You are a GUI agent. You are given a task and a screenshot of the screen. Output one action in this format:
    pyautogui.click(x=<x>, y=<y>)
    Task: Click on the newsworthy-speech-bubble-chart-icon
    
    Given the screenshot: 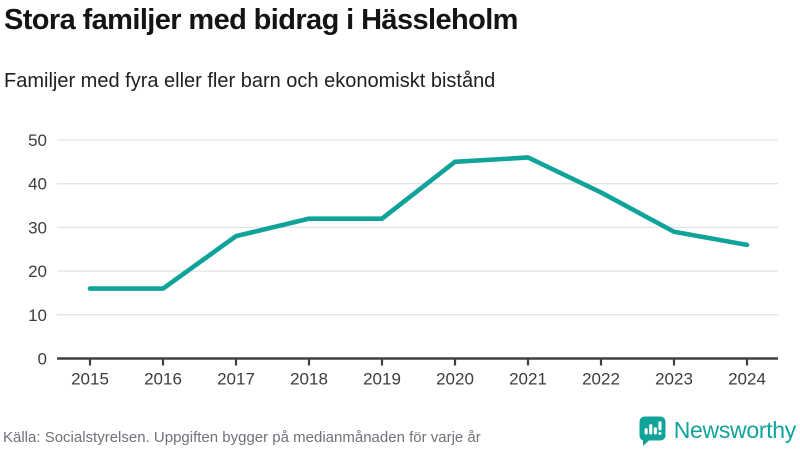 What is the action you would take?
    pyautogui.click(x=652, y=431)
    